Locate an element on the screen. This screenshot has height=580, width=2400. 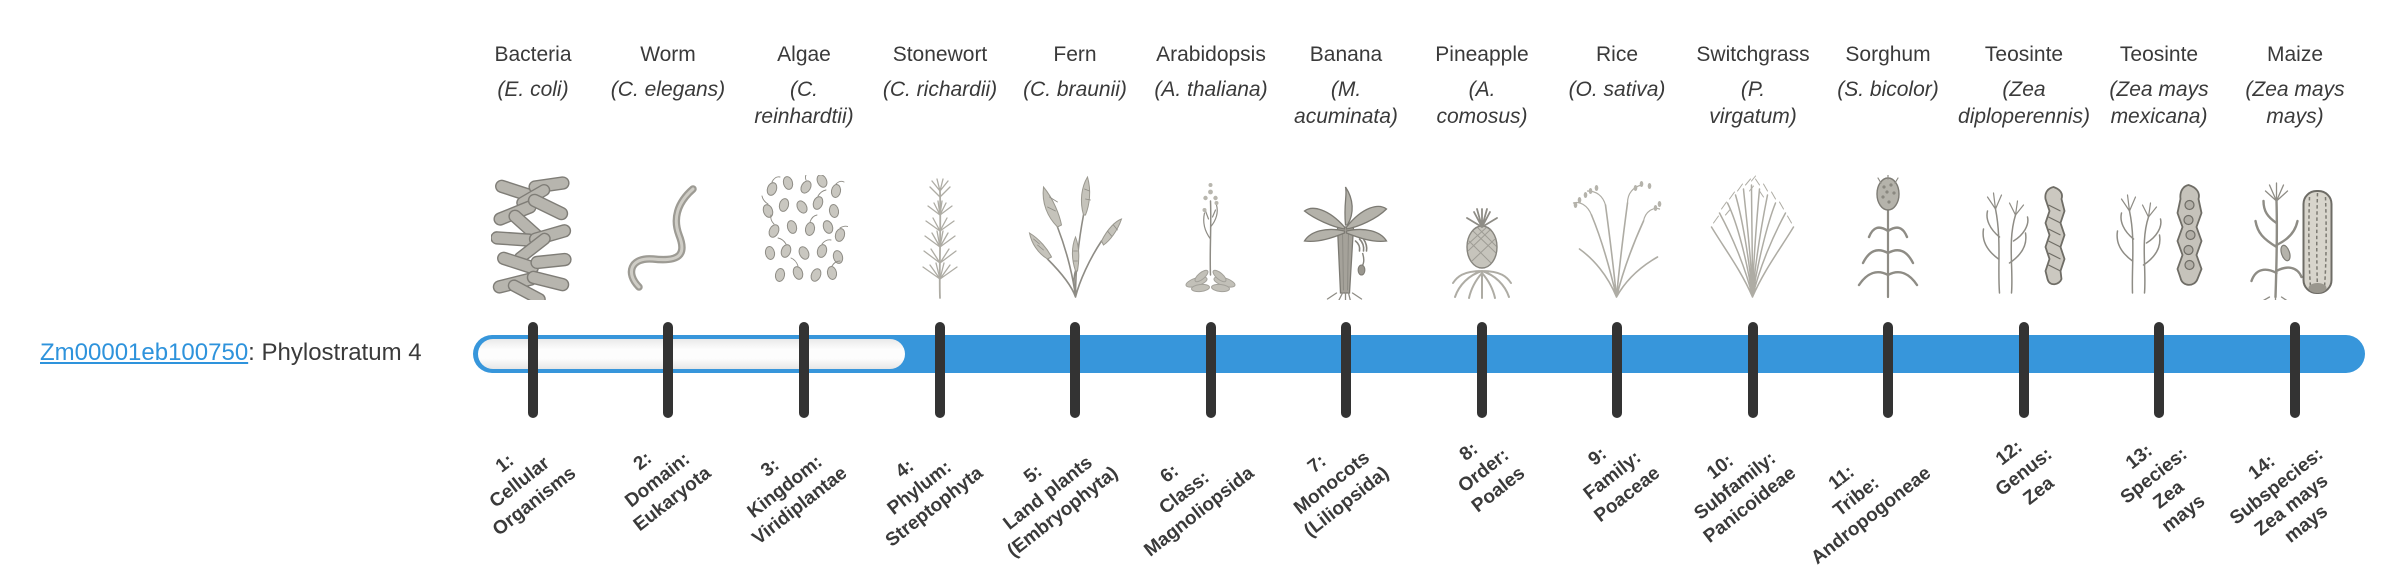
organism-column: Sorghum (S. bicolor) is located at coordinates (1888, 72).